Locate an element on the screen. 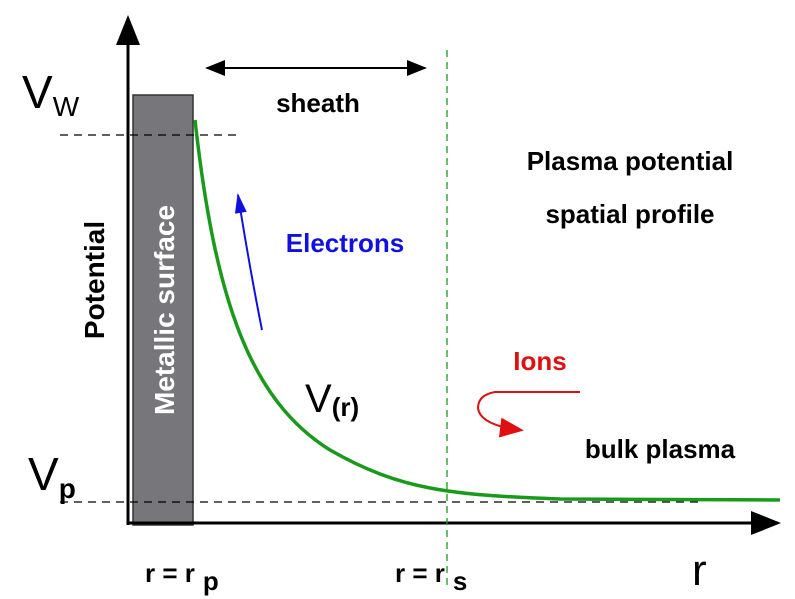 Image resolution: width=795 pixels, height=599 pixels. plasma-potential-label: Vp is located at coordinates (52, 476).